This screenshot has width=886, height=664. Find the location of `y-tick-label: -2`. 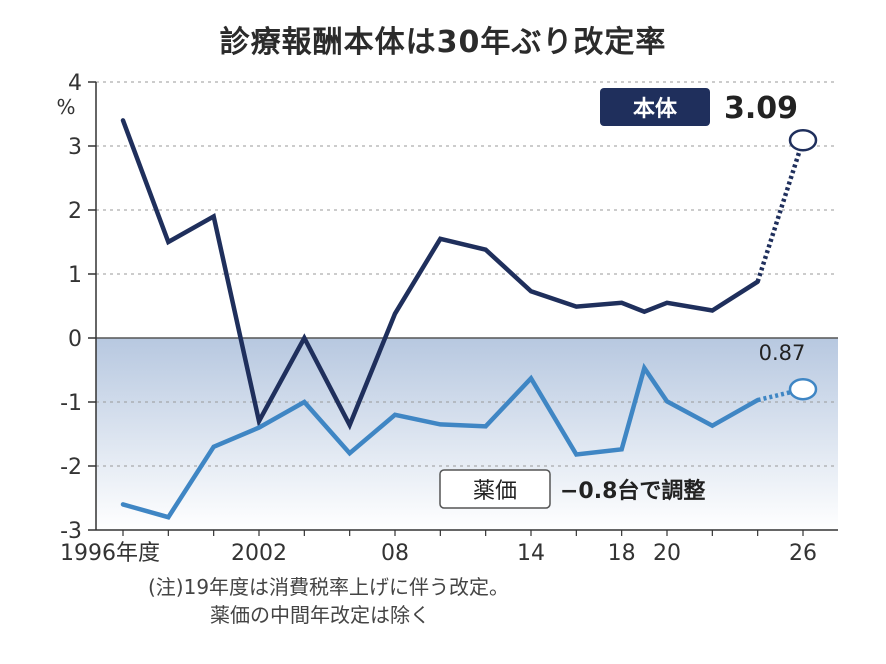

y-tick-label: -2 is located at coordinates (71, 467).